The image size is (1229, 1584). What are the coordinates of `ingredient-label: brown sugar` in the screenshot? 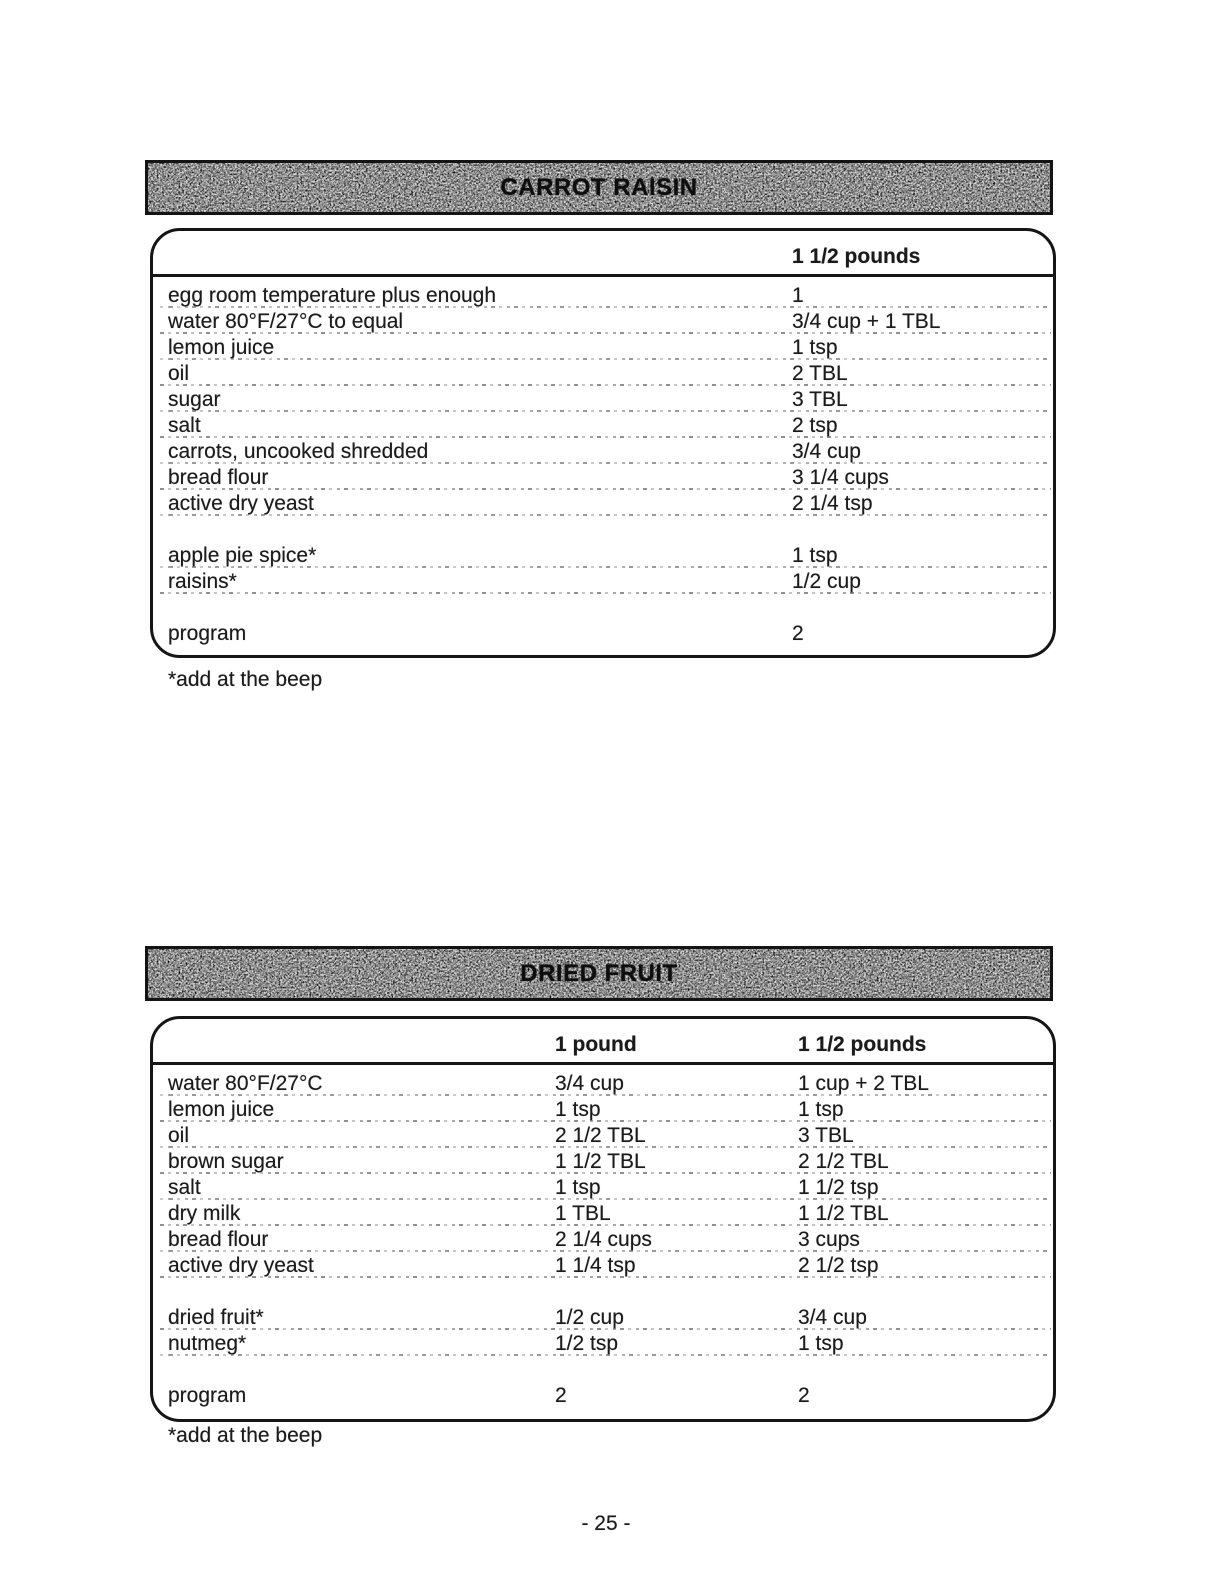 It's located at (226, 1161).